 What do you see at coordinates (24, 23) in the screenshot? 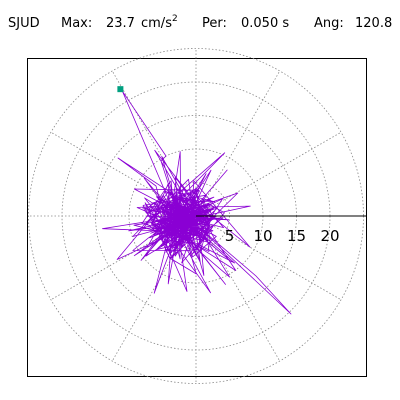
I see `station-code: SJUD` at bounding box center [24, 23].